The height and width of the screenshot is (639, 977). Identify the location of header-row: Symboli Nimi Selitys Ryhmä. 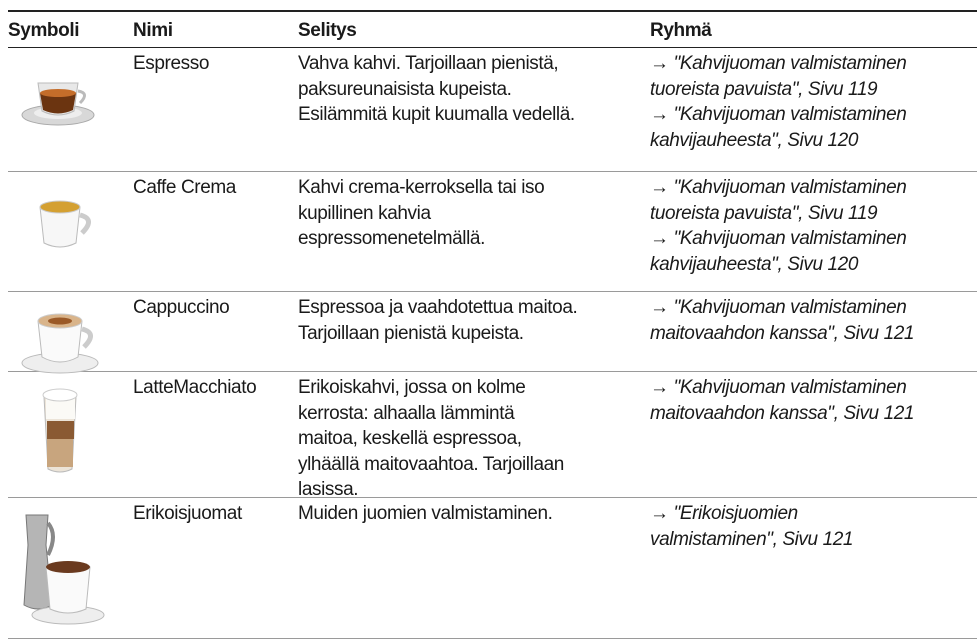
(492, 29).